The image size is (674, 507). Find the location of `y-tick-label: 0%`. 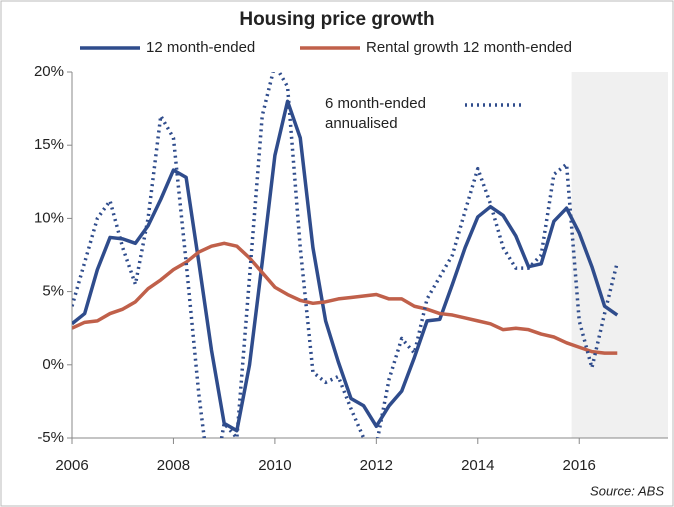

y-tick-label: 0% is located at coordinates (53, 364).